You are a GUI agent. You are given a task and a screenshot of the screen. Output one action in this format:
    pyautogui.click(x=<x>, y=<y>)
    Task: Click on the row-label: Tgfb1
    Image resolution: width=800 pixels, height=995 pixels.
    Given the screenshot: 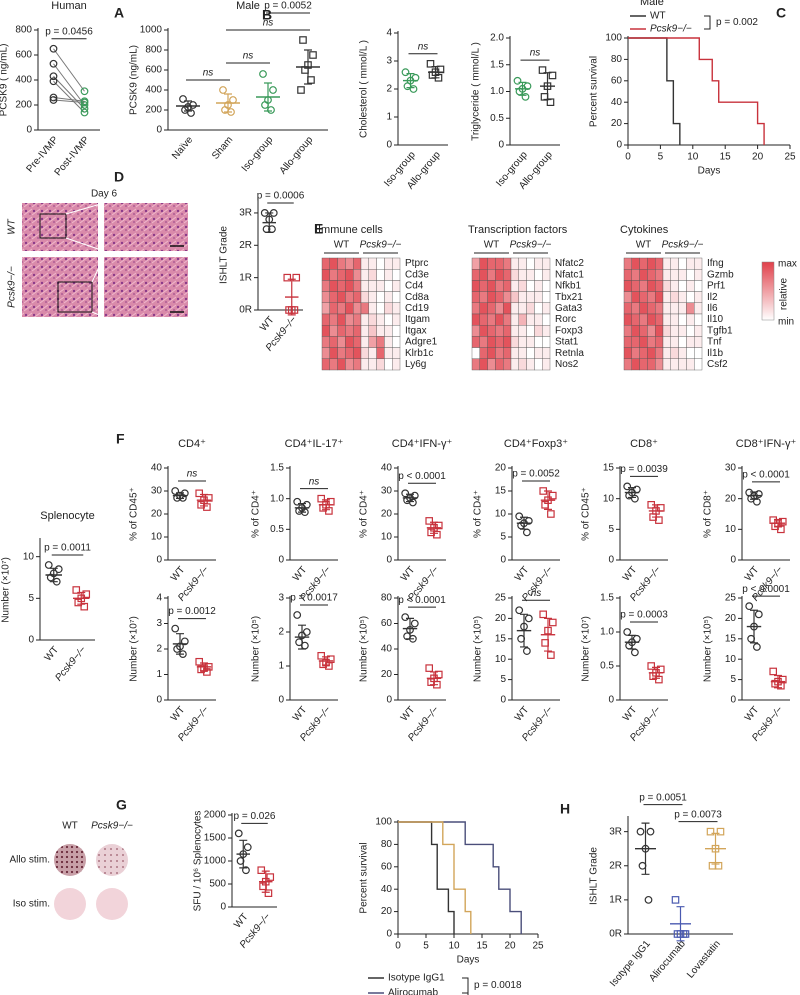 What is the action you would take?
    pyautogui.click(x=720, y=330)
    